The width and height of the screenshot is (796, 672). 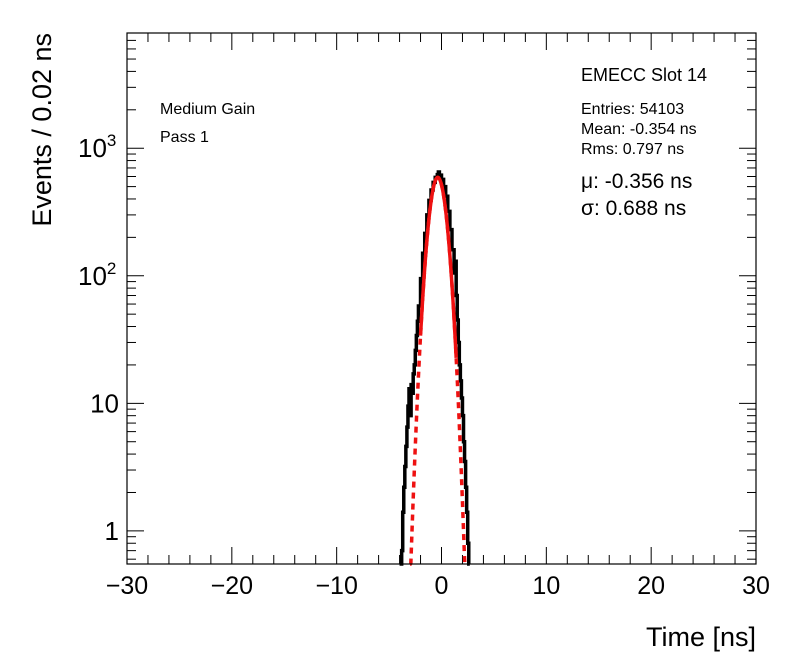 I want to click on x-tick-labels: −30 −20 −10 0 10 20 30, so click(x=438, y=586).